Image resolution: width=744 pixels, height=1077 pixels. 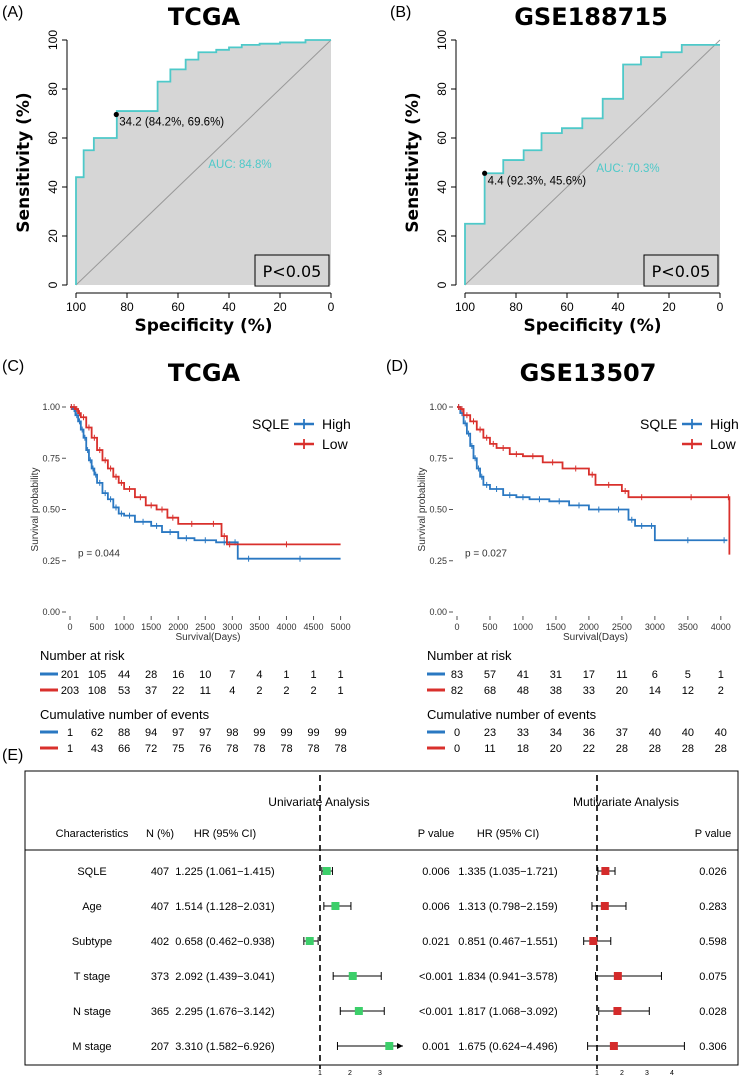 I want to click on panel-label: (D), so click(x=397, y=366).